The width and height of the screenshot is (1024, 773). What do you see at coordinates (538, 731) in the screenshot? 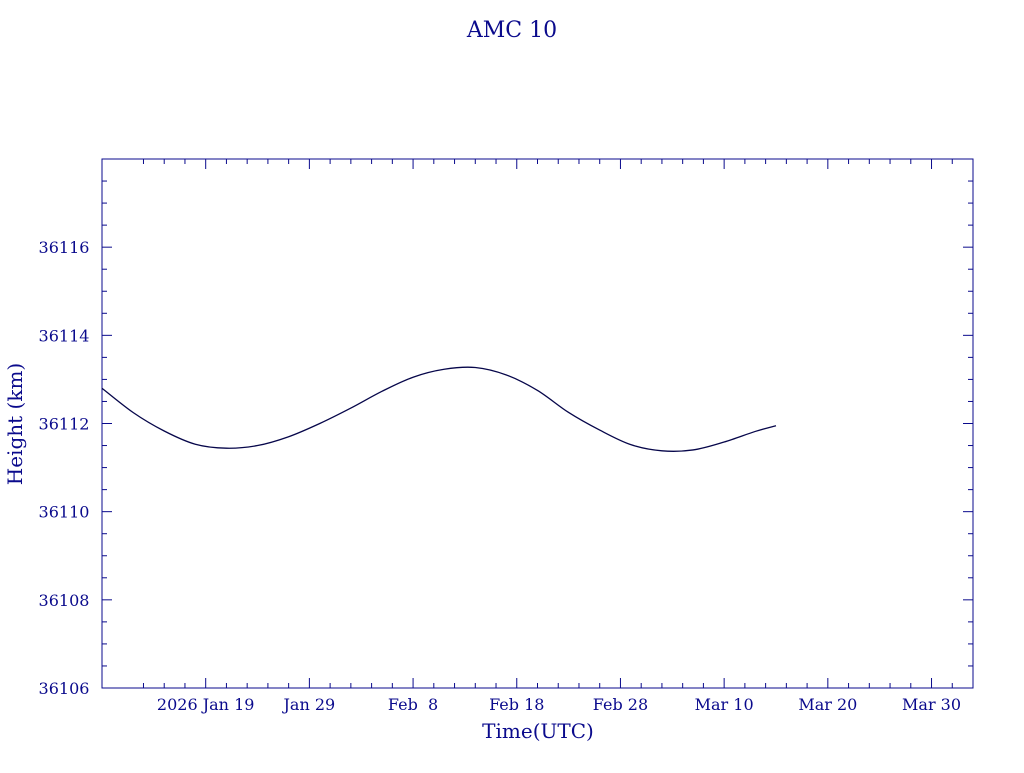
I see `x-axis-label: Time(UTC)` at bounding box center [538, 731].